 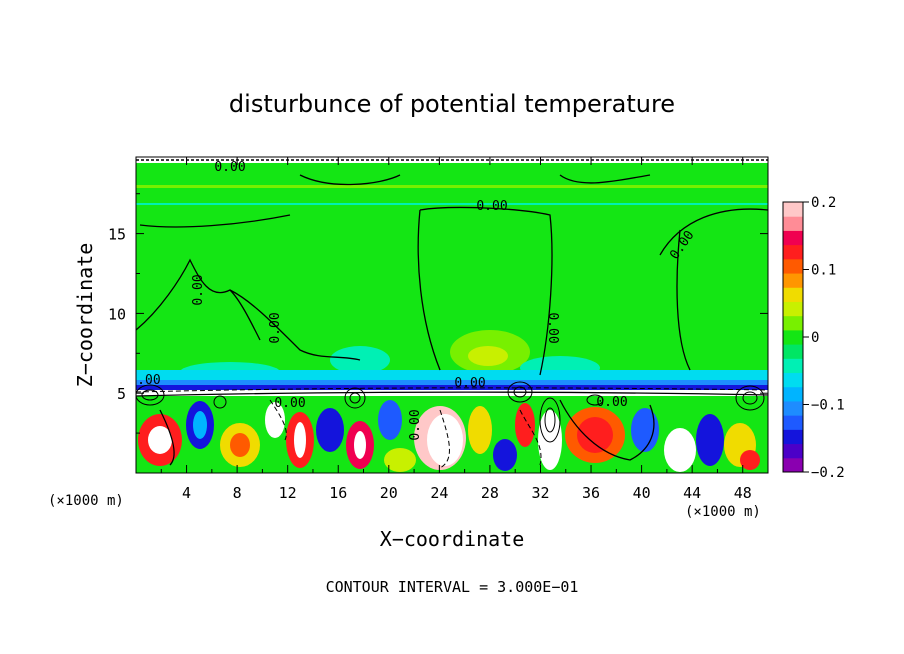 I want to click on x-tick-label: 16, so click(x=338, y=493).